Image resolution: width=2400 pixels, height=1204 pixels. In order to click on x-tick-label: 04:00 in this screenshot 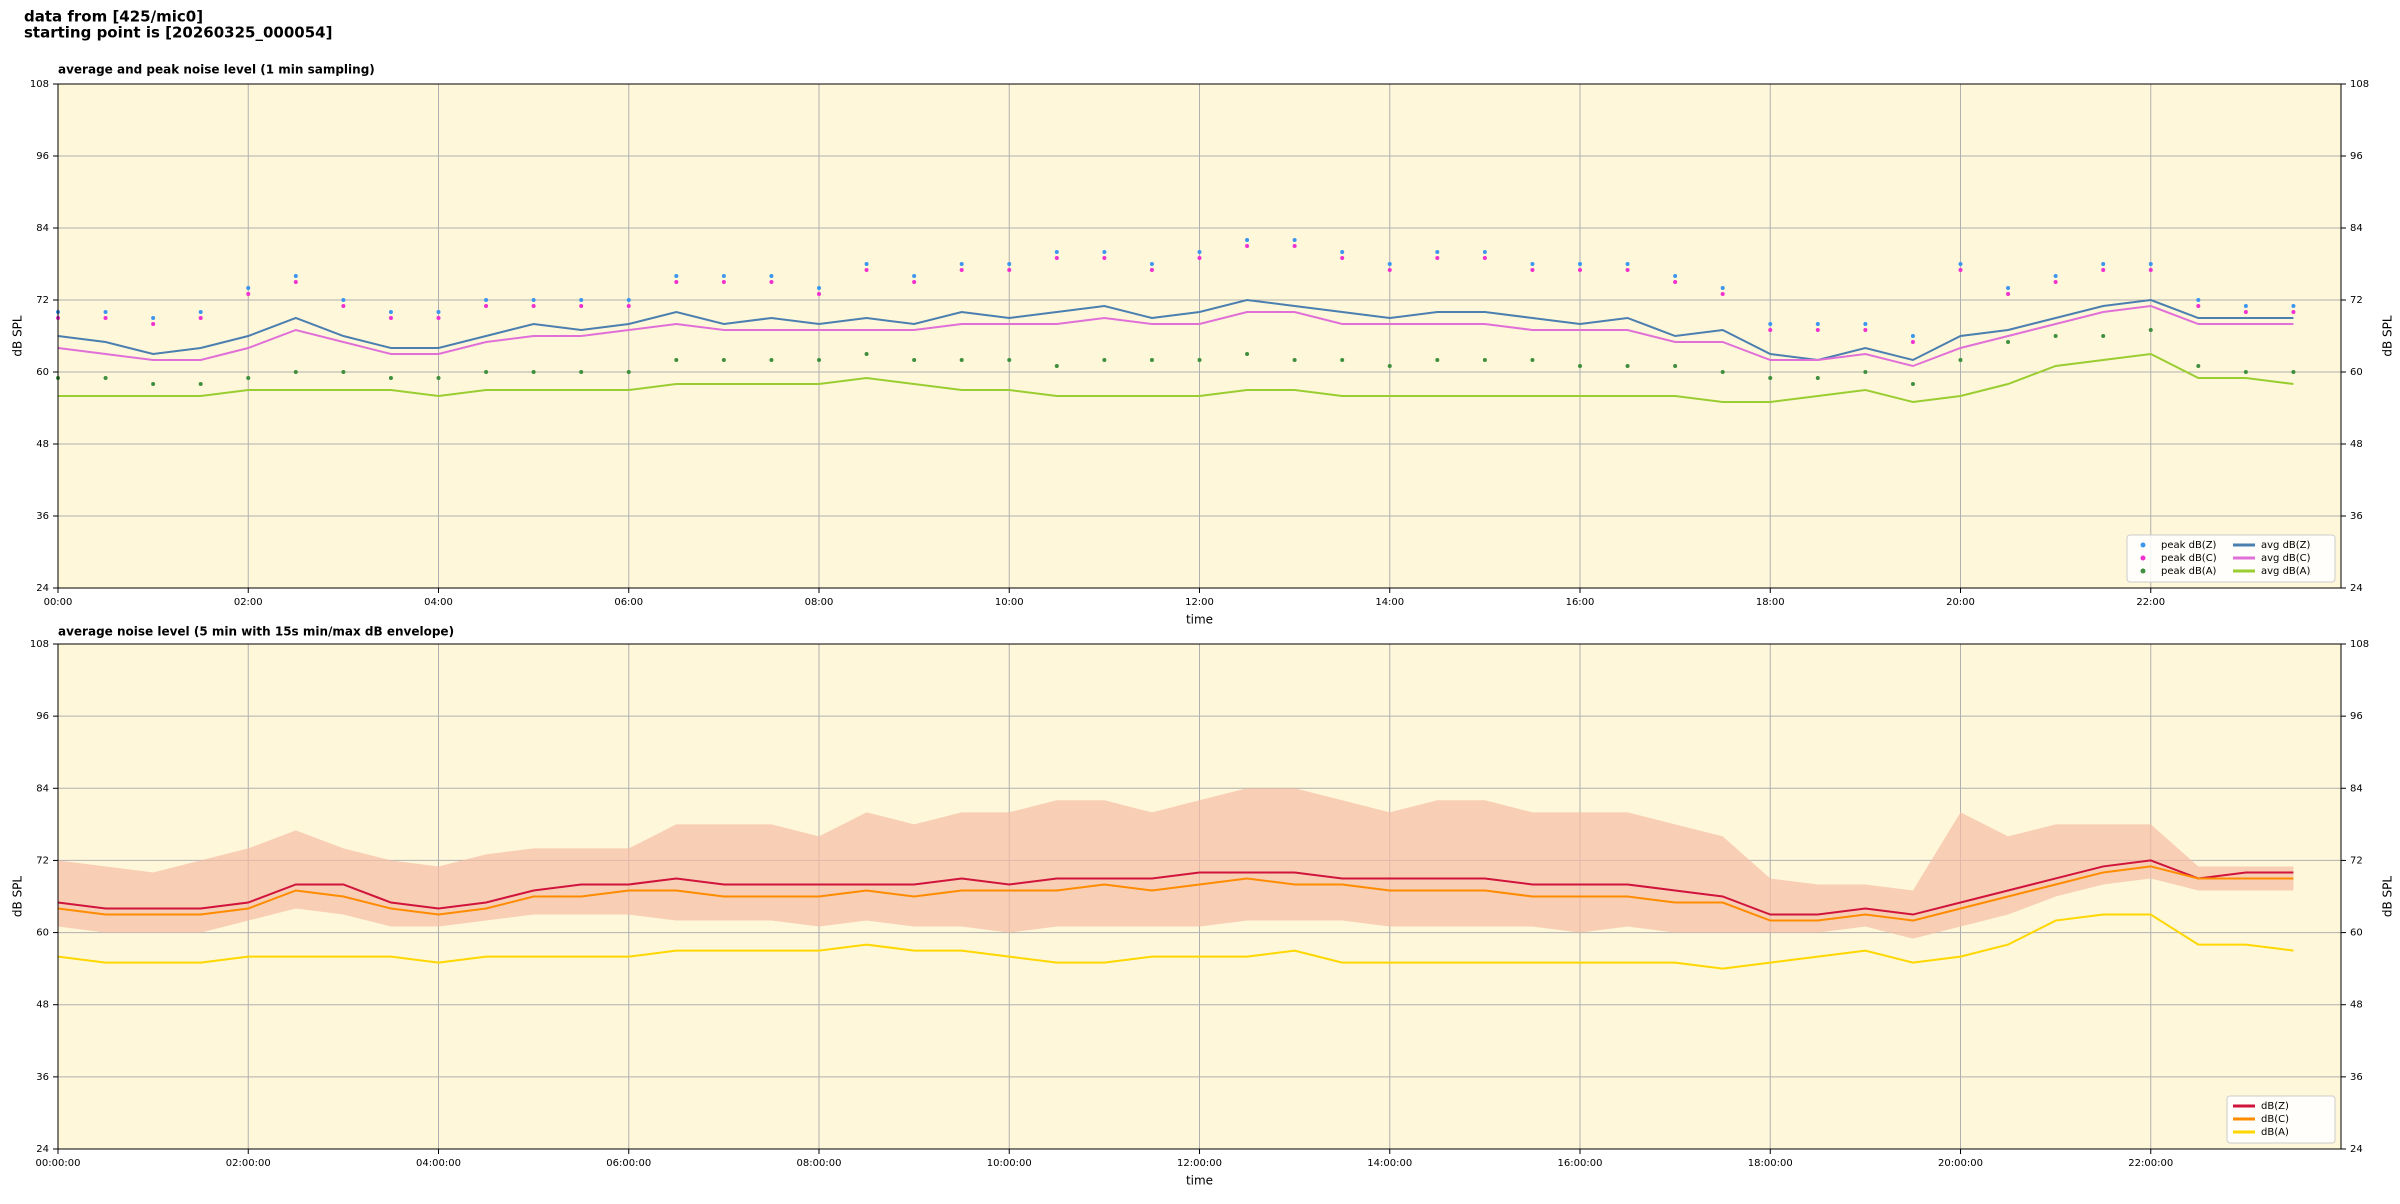, I will do `click(438, 602)`.